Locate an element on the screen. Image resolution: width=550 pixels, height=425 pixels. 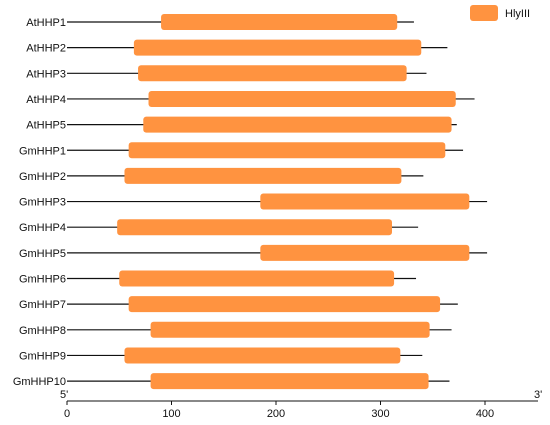
gene-label: GmHHP5 is located at coordinates (42, 254).